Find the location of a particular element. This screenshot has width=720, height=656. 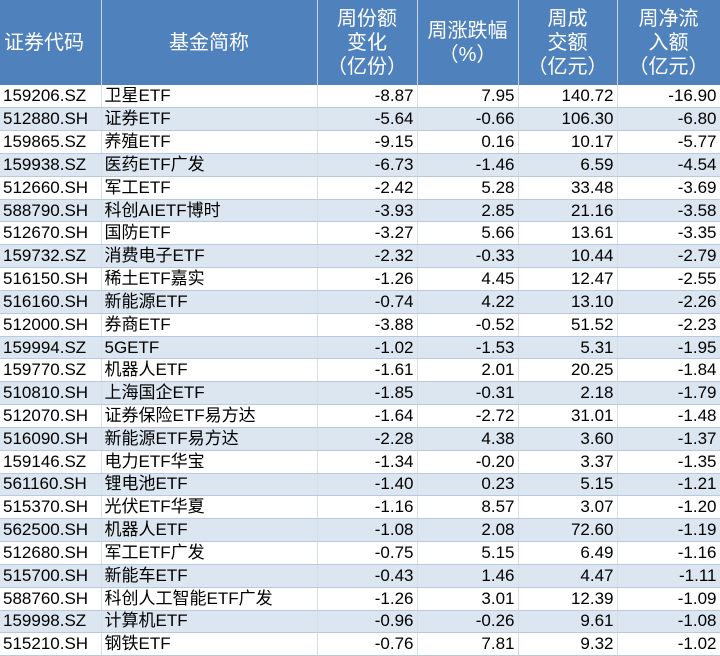

cell-code: 588760.SH is located at coordinates (51, 599).